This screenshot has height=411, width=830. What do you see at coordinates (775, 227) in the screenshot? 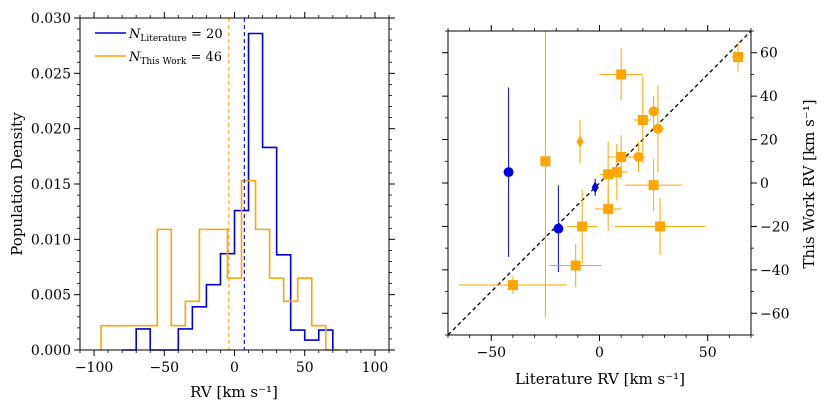
I see `y-tick-label: −20` at bounding box center [775, 227].